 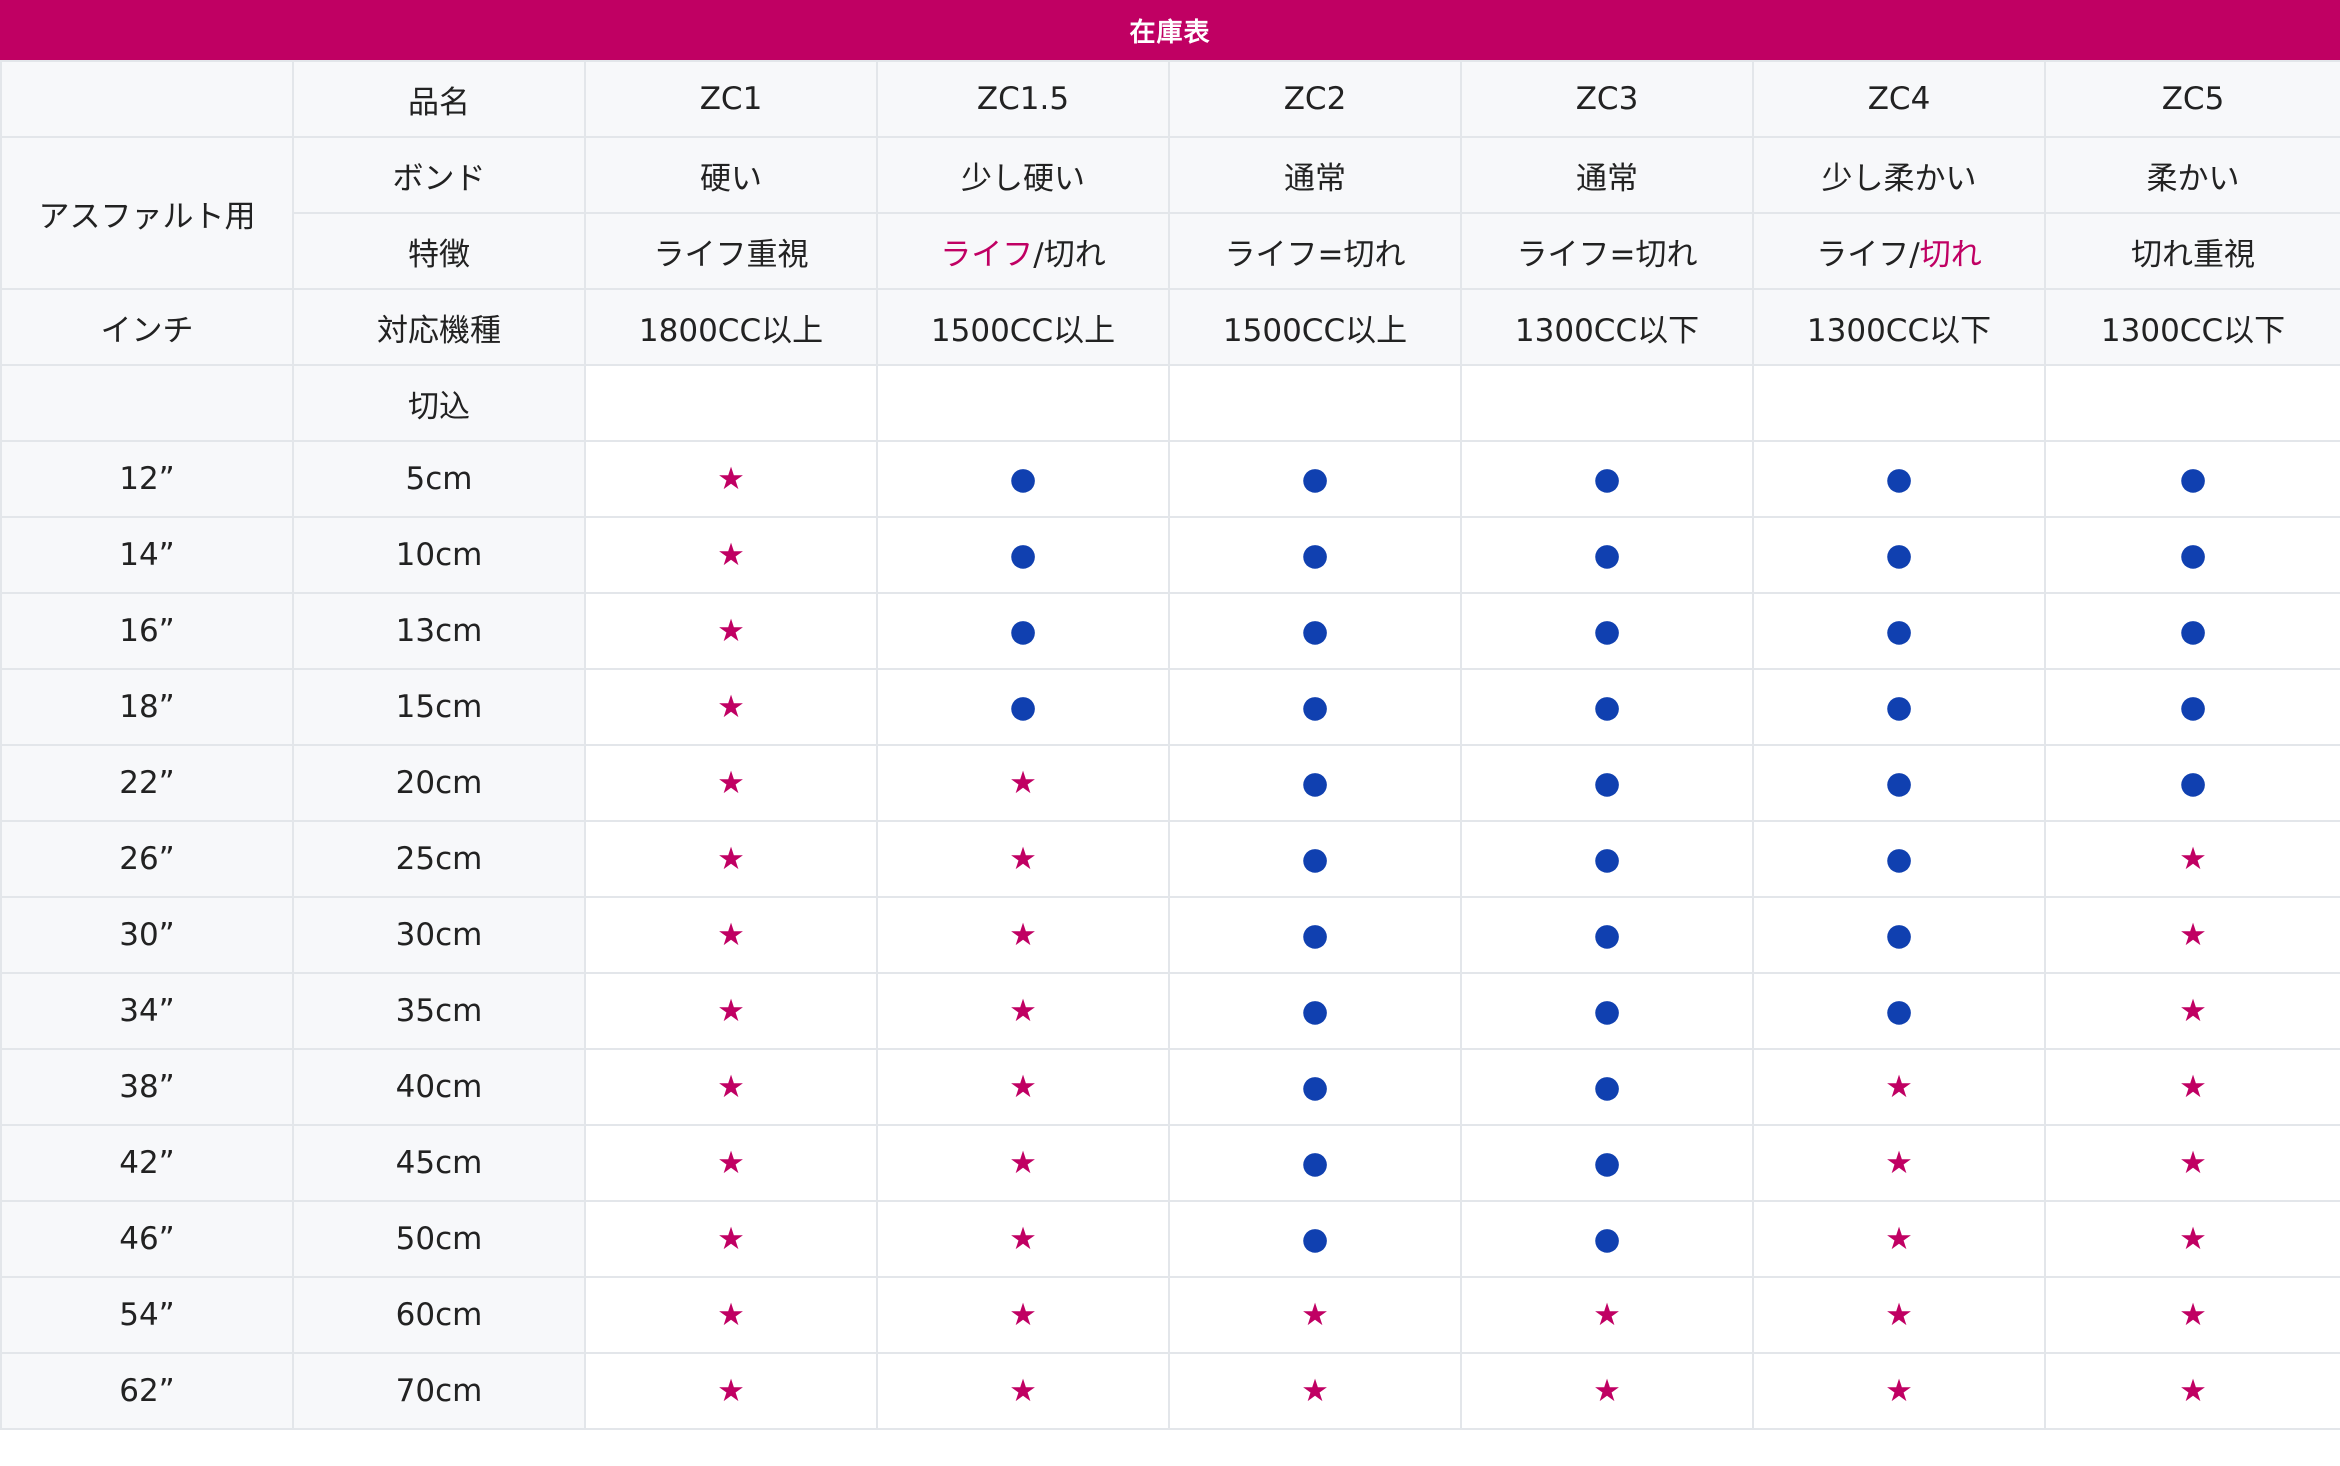 What do you see at coordinates (731, 175) in the screenshot?
I see `bond-cell: 硬い` at bounding box center [731, 175].